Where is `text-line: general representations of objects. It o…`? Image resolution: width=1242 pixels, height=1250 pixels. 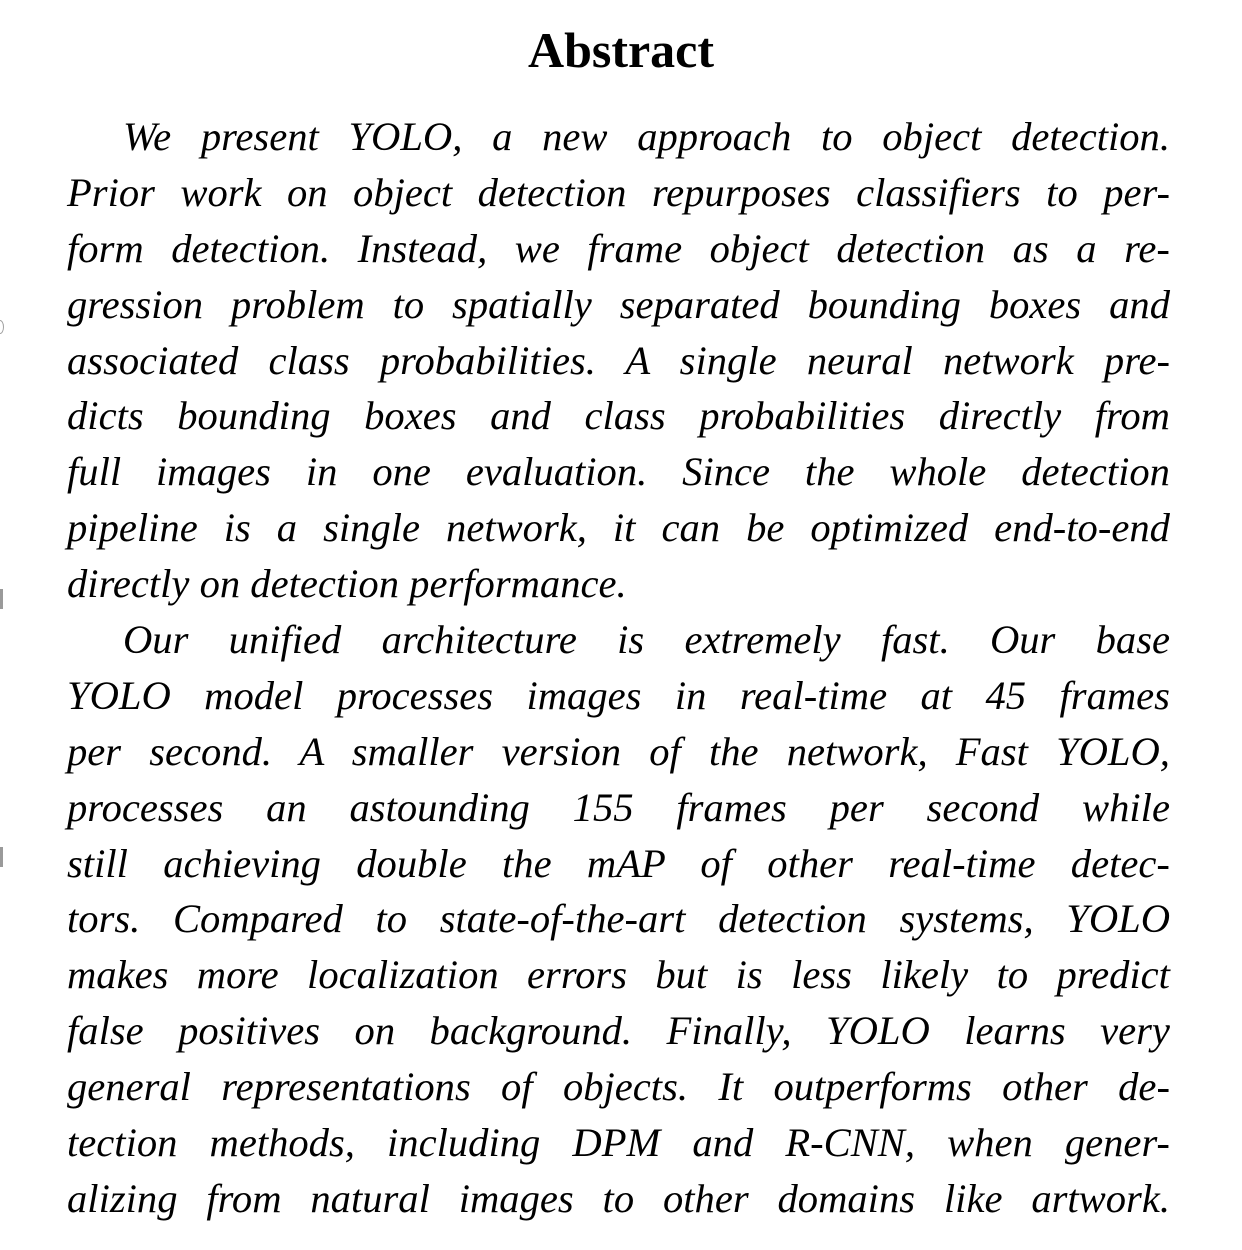
text-line: general representations of objects. It o… is located at coordinates (618, 1087).